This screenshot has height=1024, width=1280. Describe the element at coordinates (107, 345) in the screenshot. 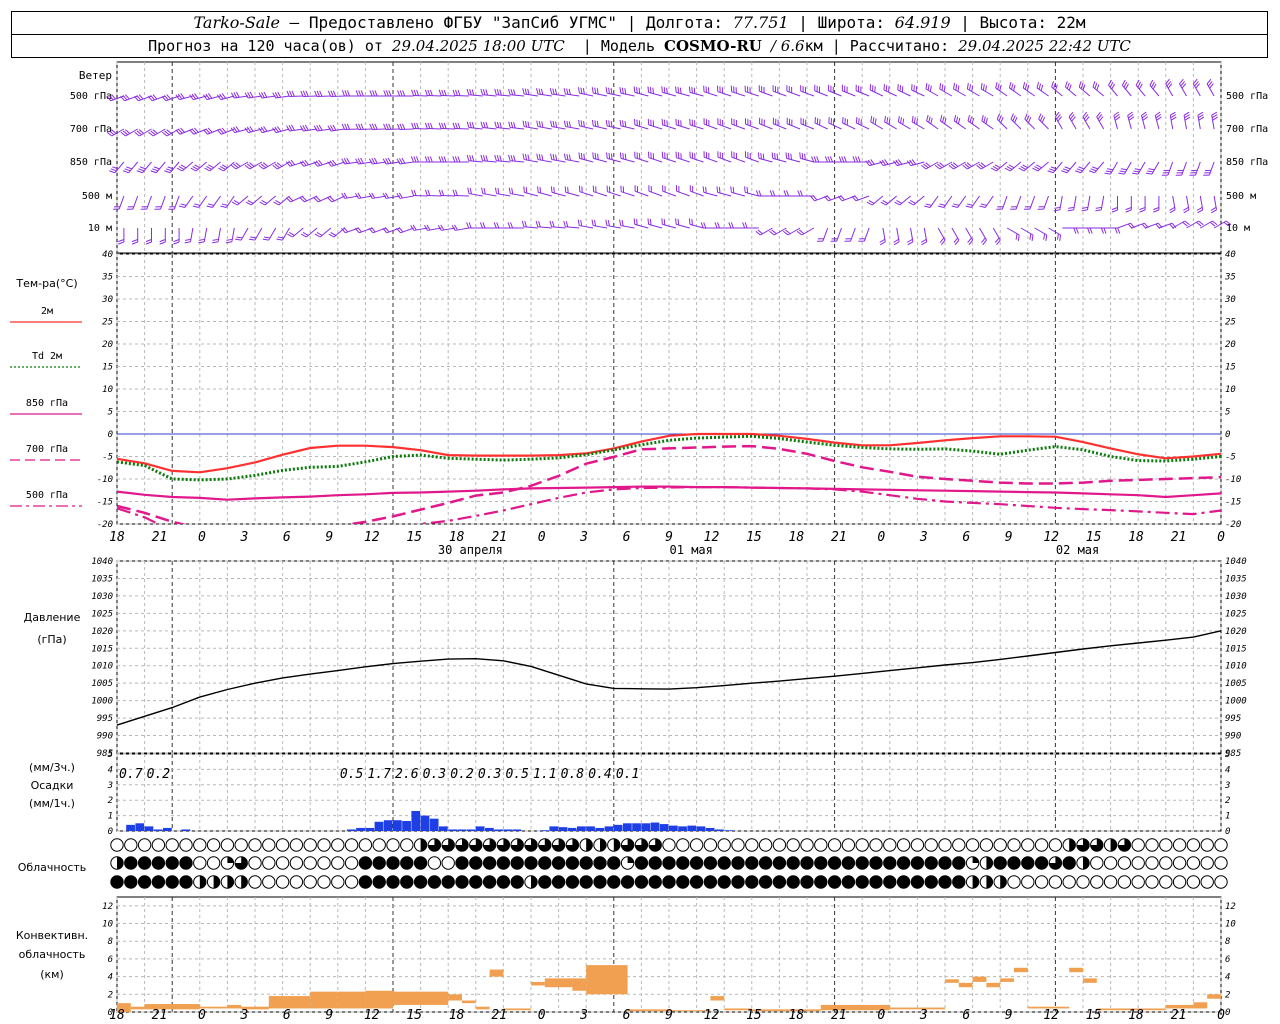

I see `temp-tick-label: 20` at that location.